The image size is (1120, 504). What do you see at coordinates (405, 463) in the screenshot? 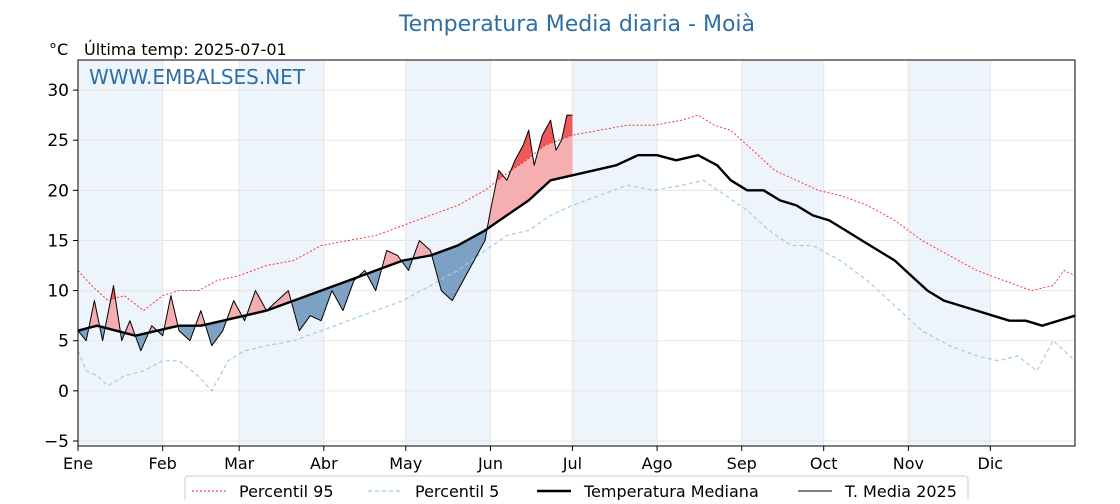
I see `x-tick-label: May` at bounding box center [405, 463].